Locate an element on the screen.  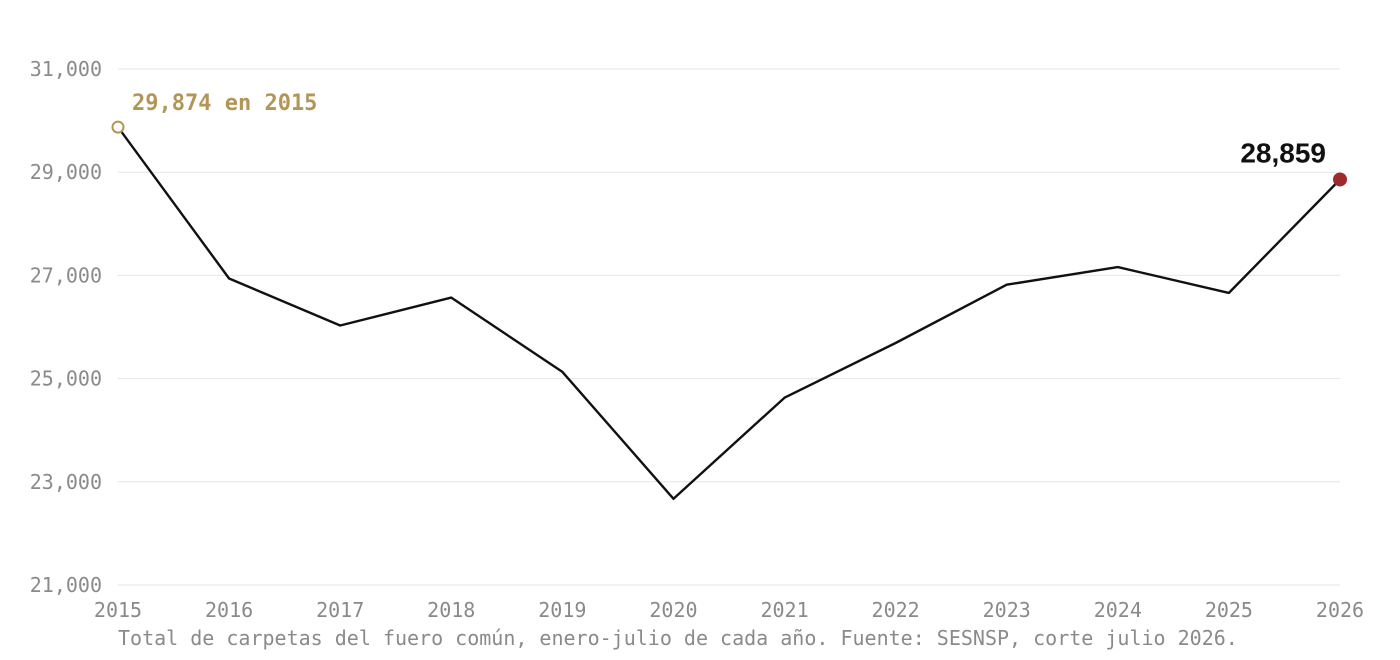
x-tick-label: 2025 is located at coordinates (1229, 610).